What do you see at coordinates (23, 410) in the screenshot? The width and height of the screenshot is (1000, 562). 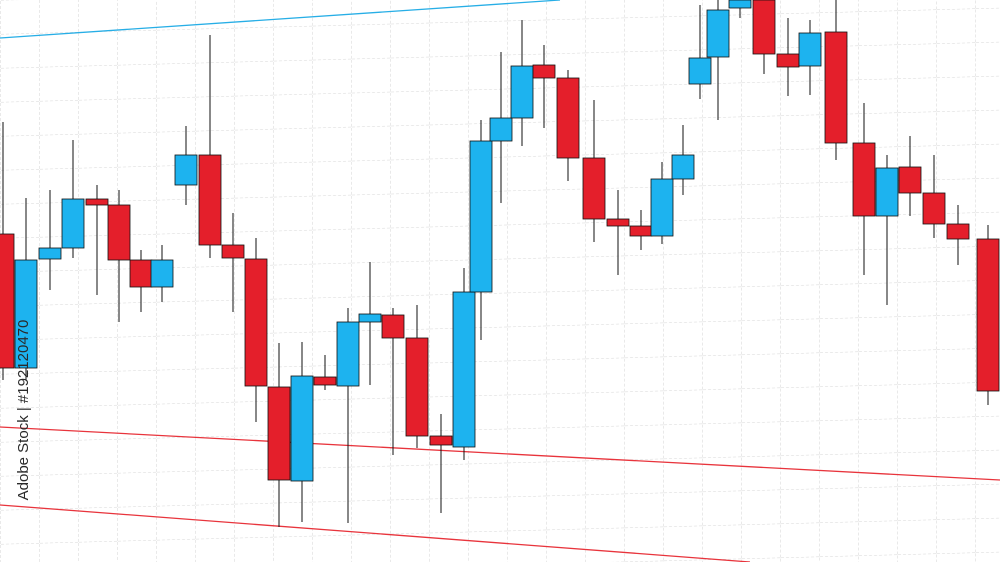 I see `watermark: Adobe Stock | #192120470` at bounding box center [23, 410].